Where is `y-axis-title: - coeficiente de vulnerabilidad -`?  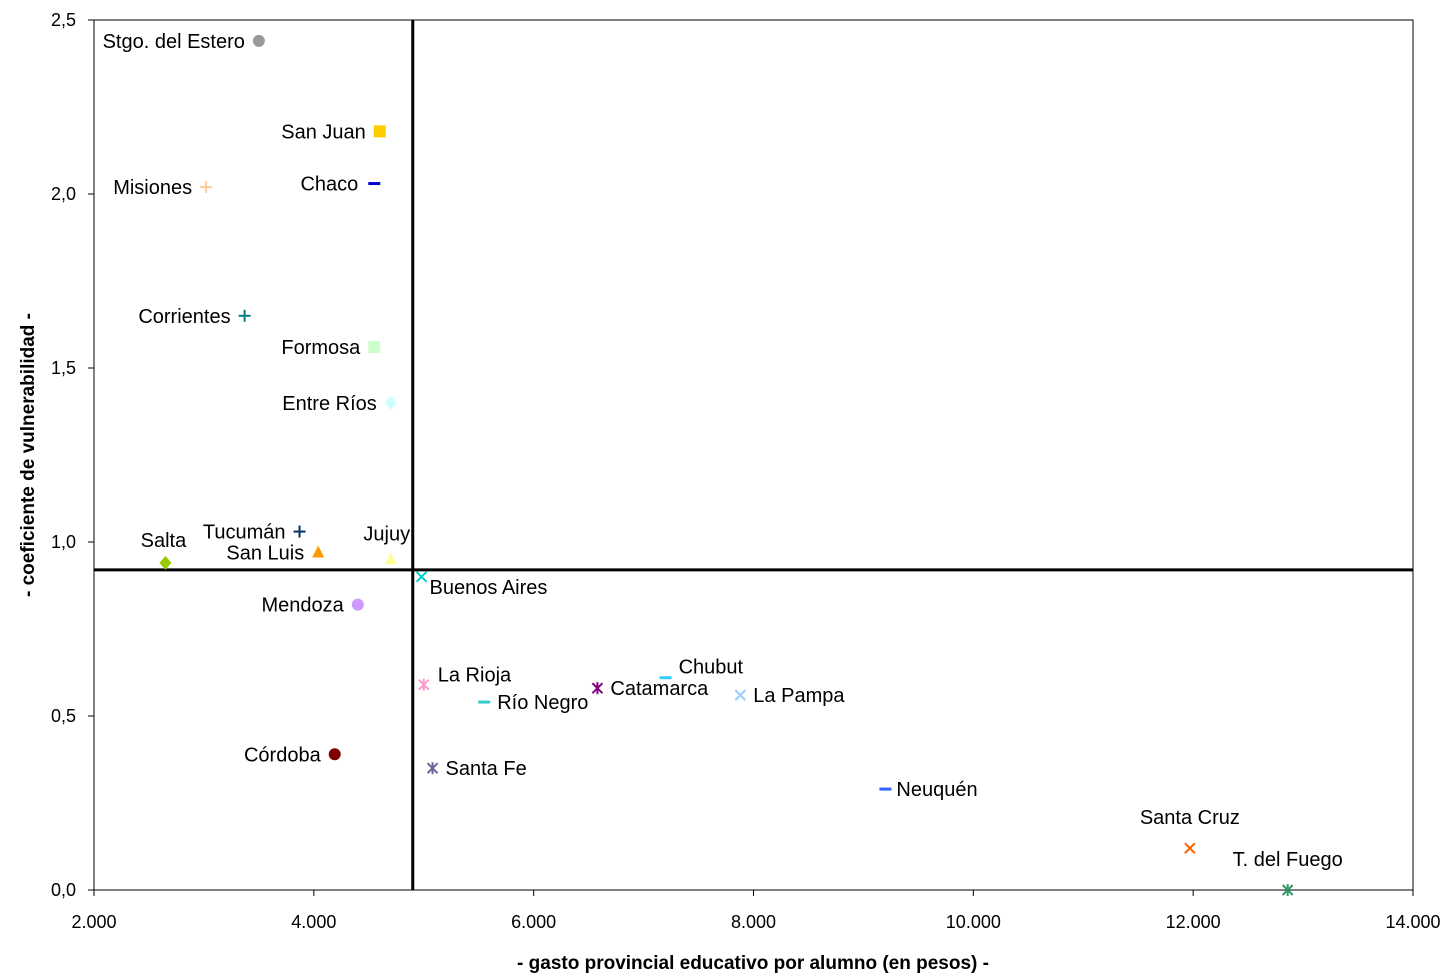
y-axis-title: - coeficiente de vulnerabilidad - is located at coordinates (28, 455).